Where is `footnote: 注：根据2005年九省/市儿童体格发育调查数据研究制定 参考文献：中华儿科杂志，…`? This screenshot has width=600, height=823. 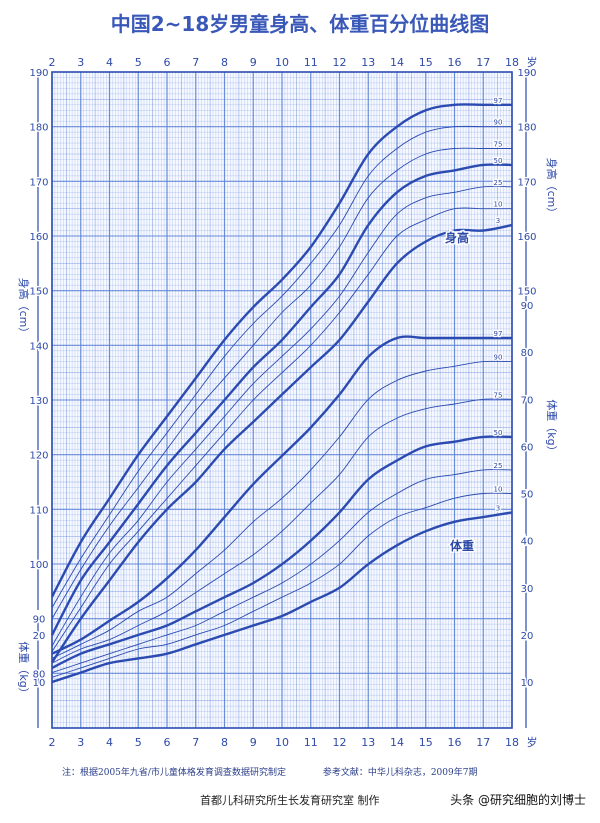 footnote: 注：根据2005年九省/市儿童体格发育调查数据研究制定 参考文献：中华儿科杂志，… is located at coordinates (322, 771).